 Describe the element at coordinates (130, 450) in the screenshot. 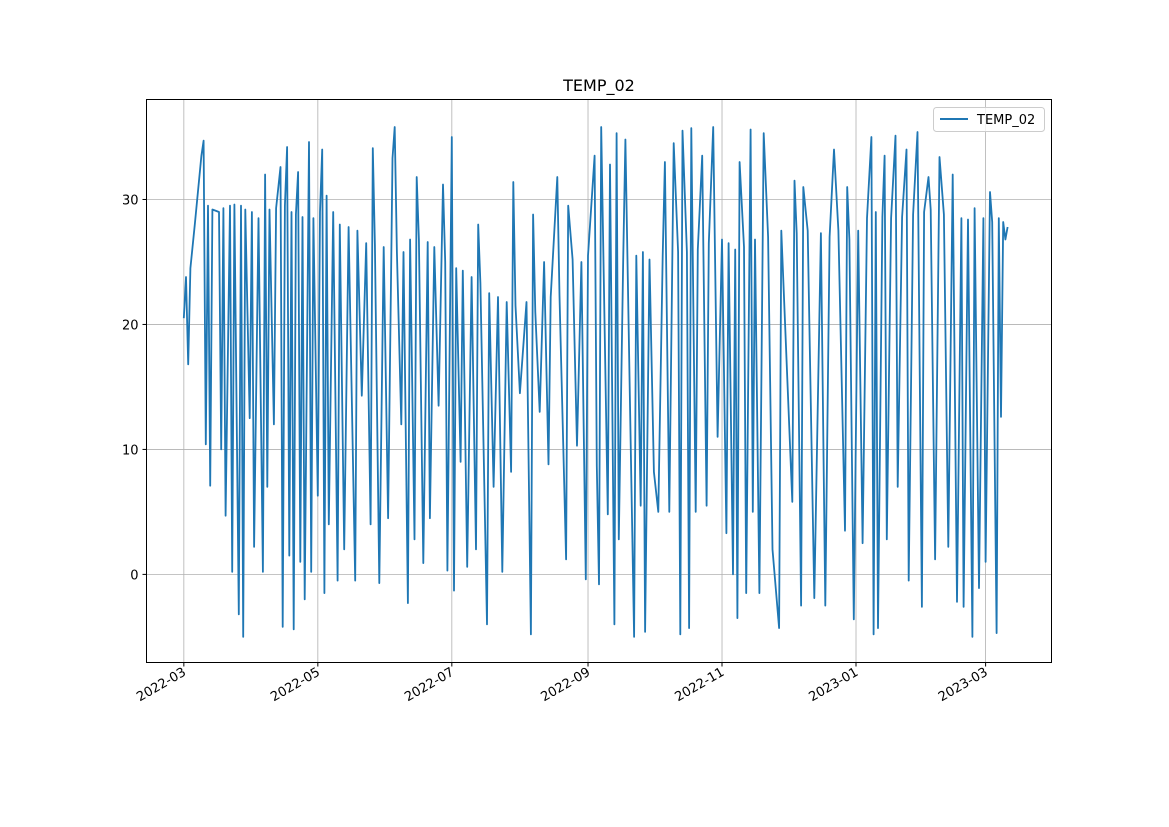

I see `y-tick-label: 10` at that location.